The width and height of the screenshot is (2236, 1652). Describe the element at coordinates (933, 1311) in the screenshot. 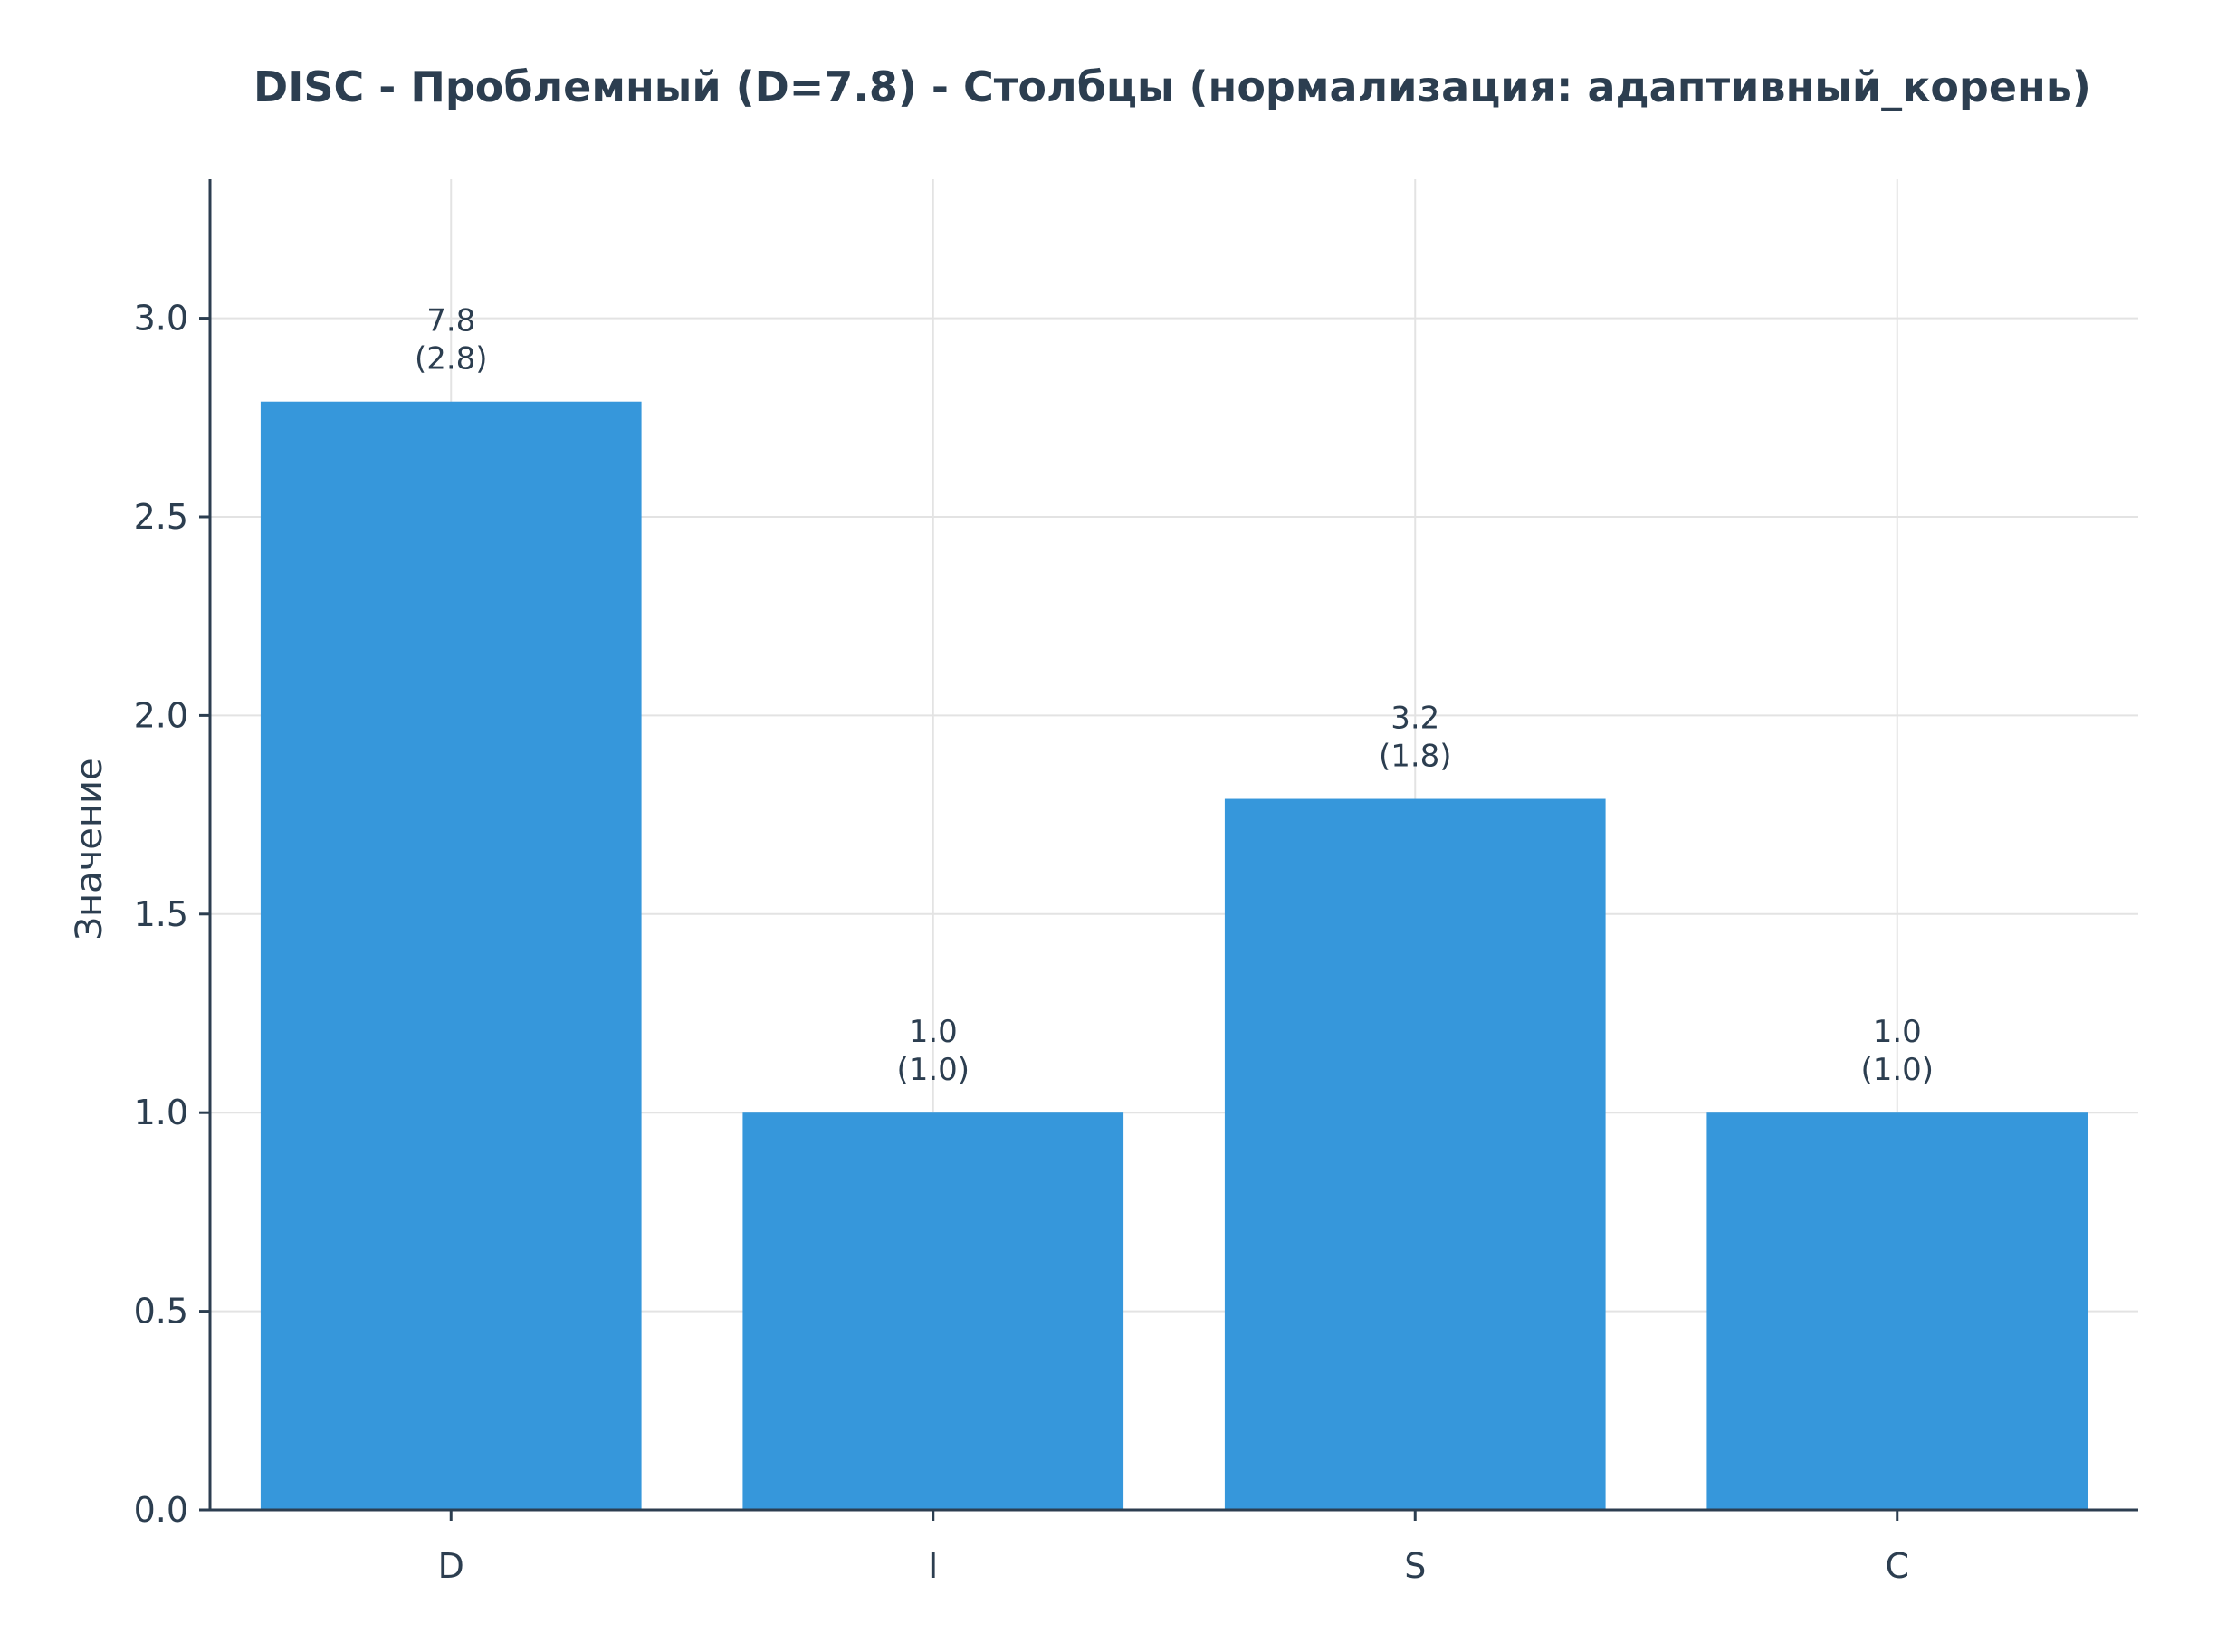

I see `bar-i` at that location.